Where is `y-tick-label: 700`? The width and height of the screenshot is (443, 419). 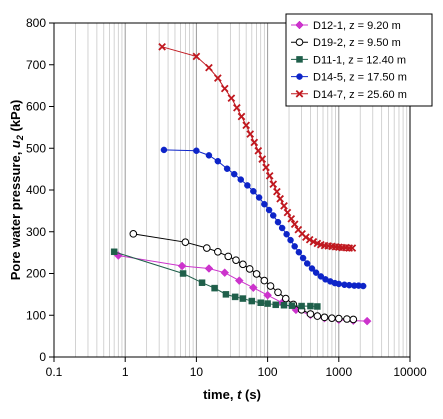 y-tick-label: 700 is located at coordinates (36, 65).